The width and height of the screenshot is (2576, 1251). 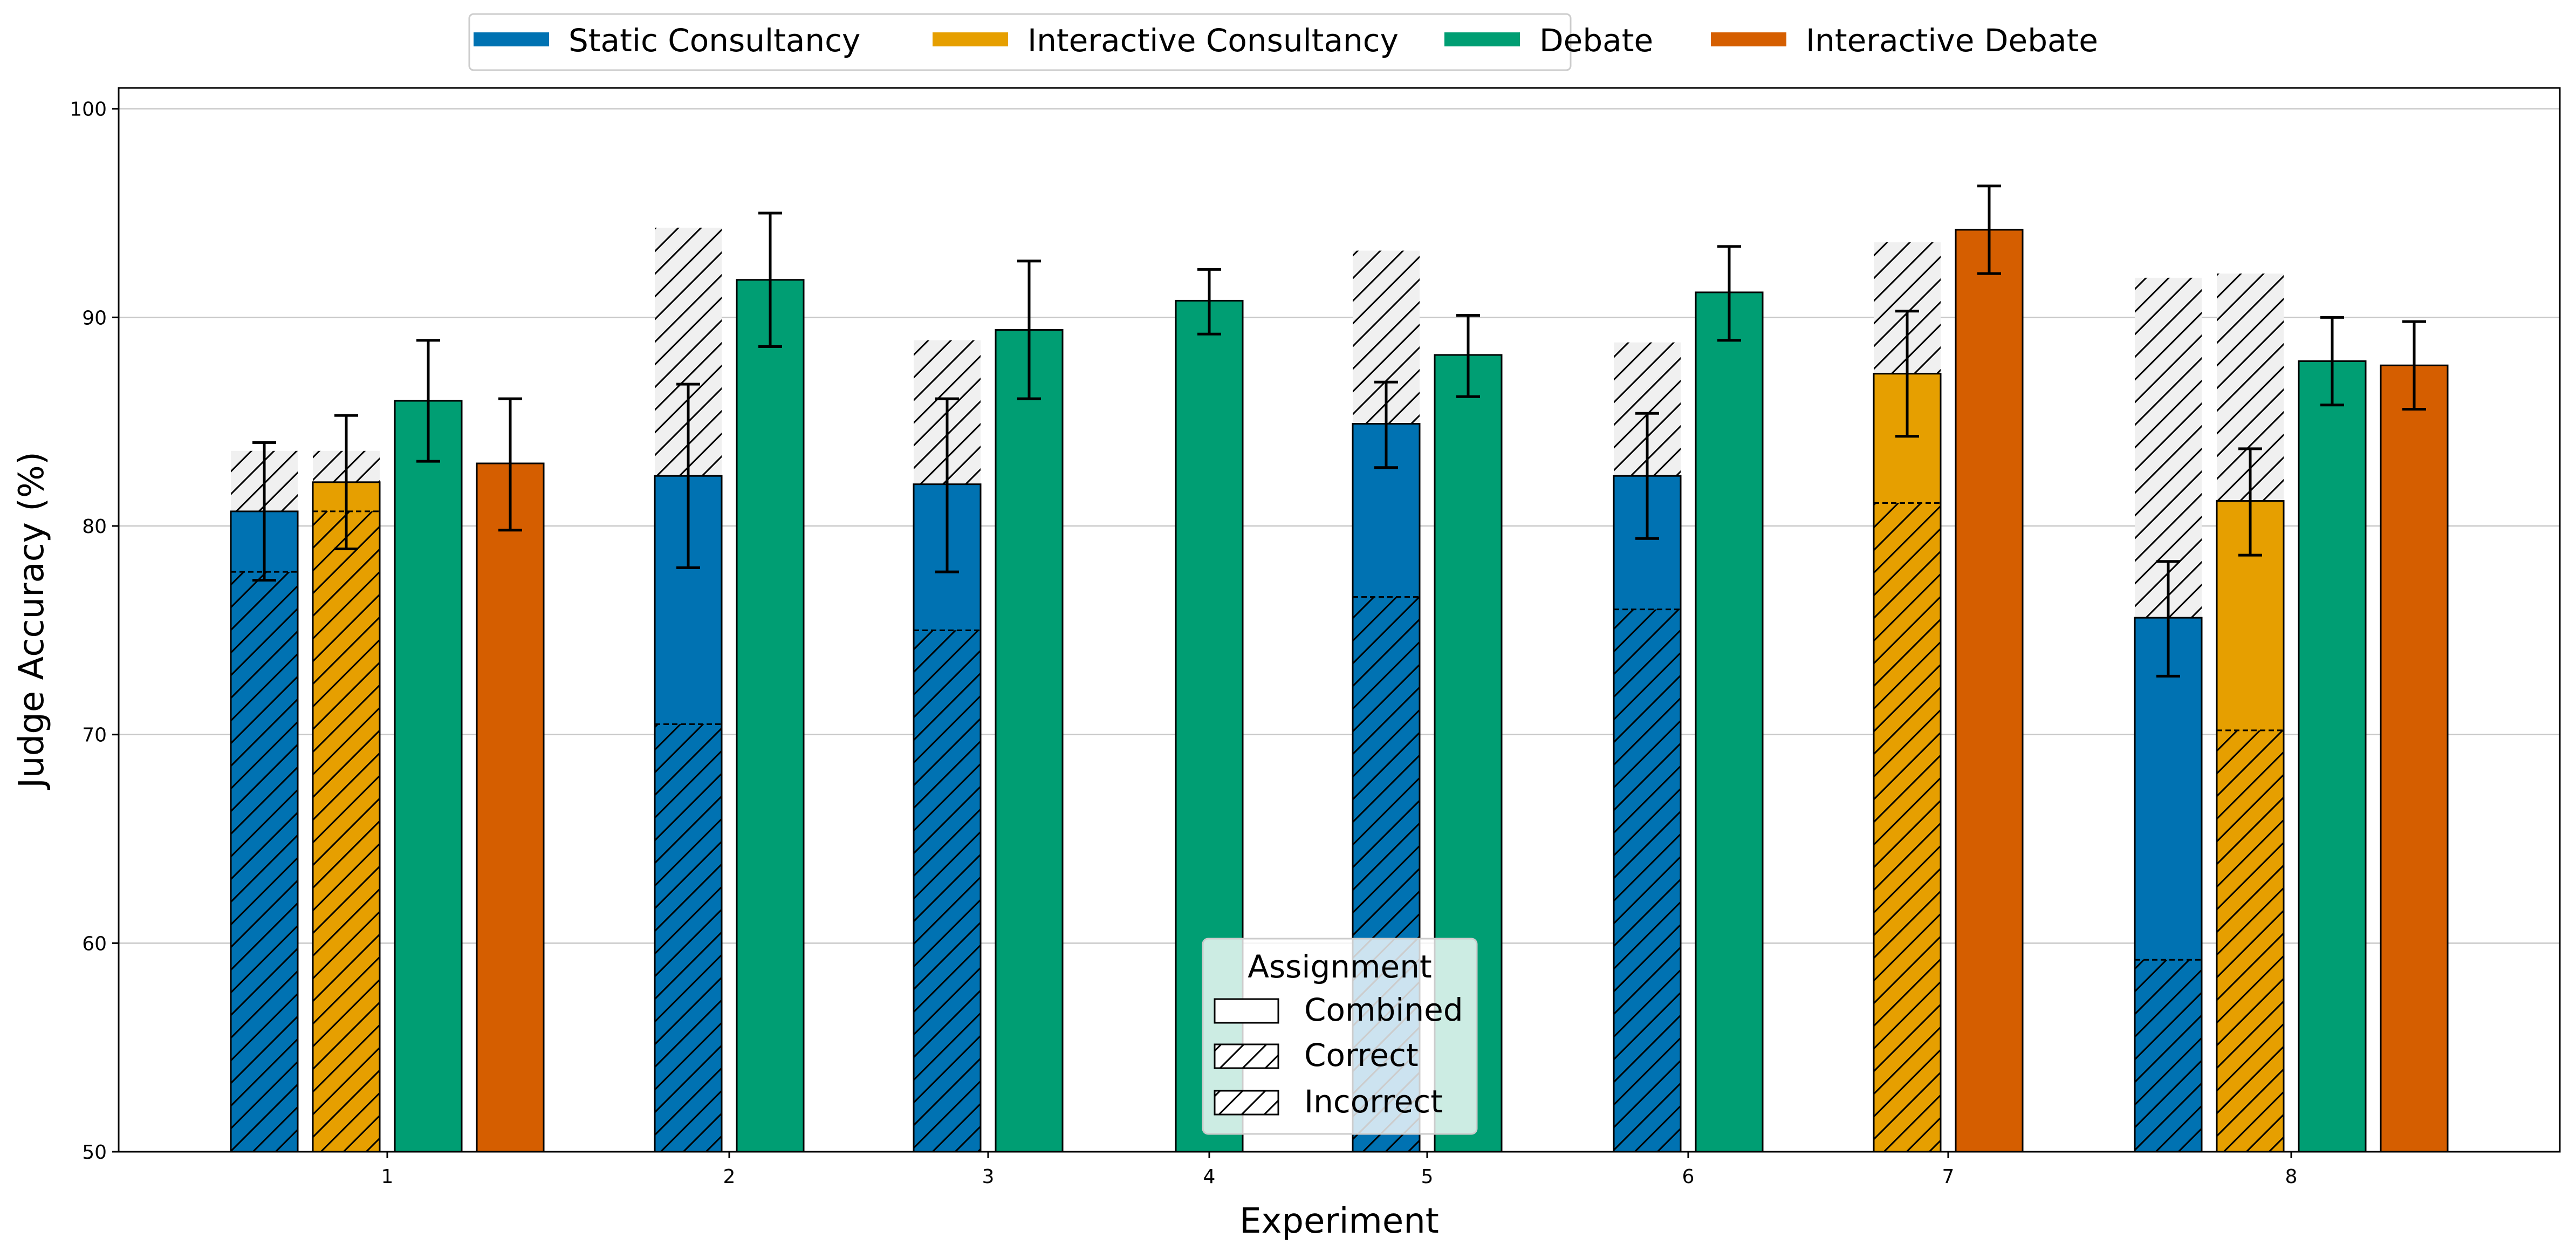 What do you see at coordinates (95, 631) in the screenshot?
I see `y-axis-ticks: 50 60 70 80 90 100` at bounding box center [95, 631].